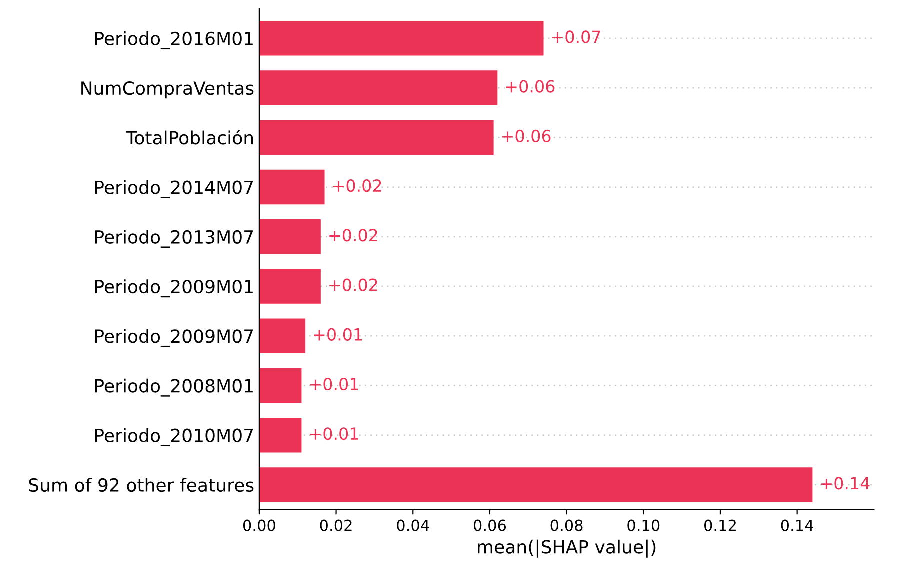 Image resolution: width=904 pixels, height=576 pixels. What do you see at coordinates (174, 387) in the screenshot?
I see `y-tick-label: Periodo_2008M01` at bounding box center [174, 387].